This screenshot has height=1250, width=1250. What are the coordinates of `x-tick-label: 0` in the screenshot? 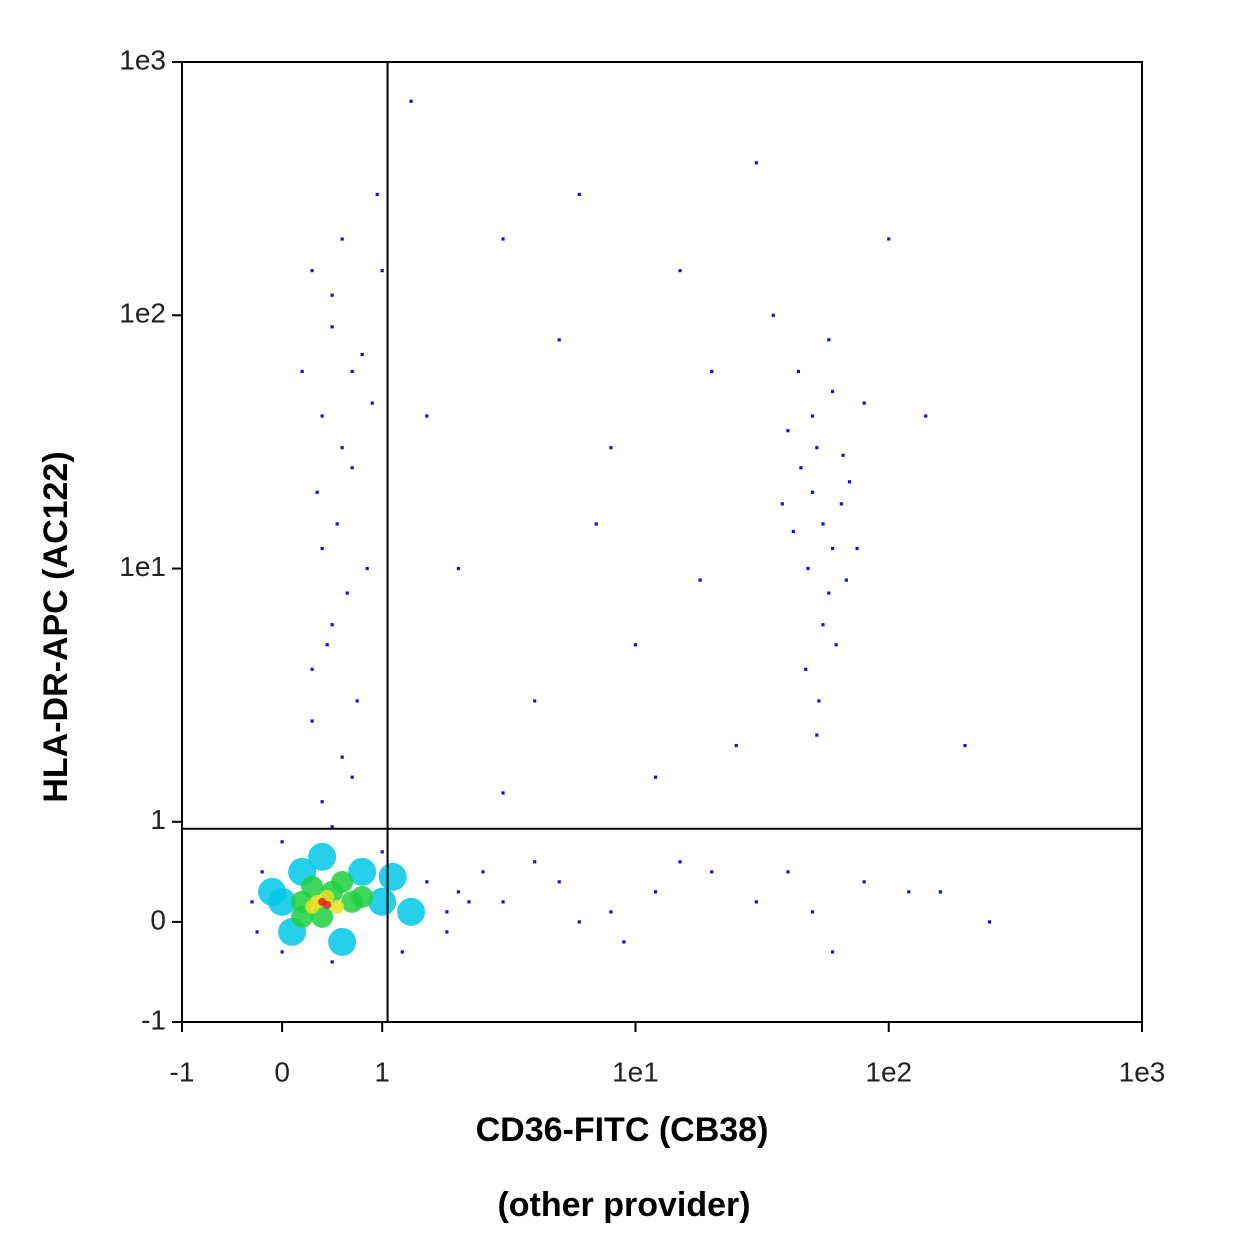 It's located at (282, 1071).